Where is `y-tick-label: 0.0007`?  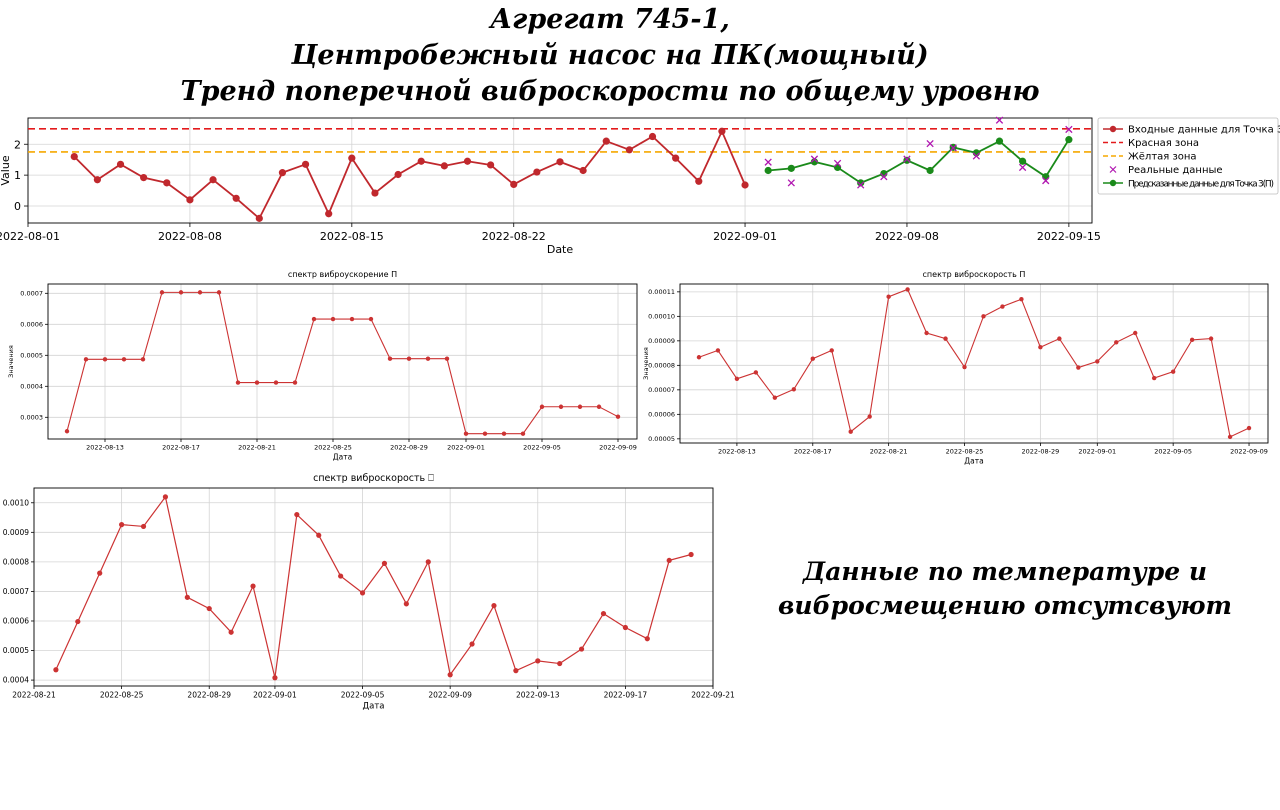
y-tick-label: 0.0007 is located at coordinates (31, 294).